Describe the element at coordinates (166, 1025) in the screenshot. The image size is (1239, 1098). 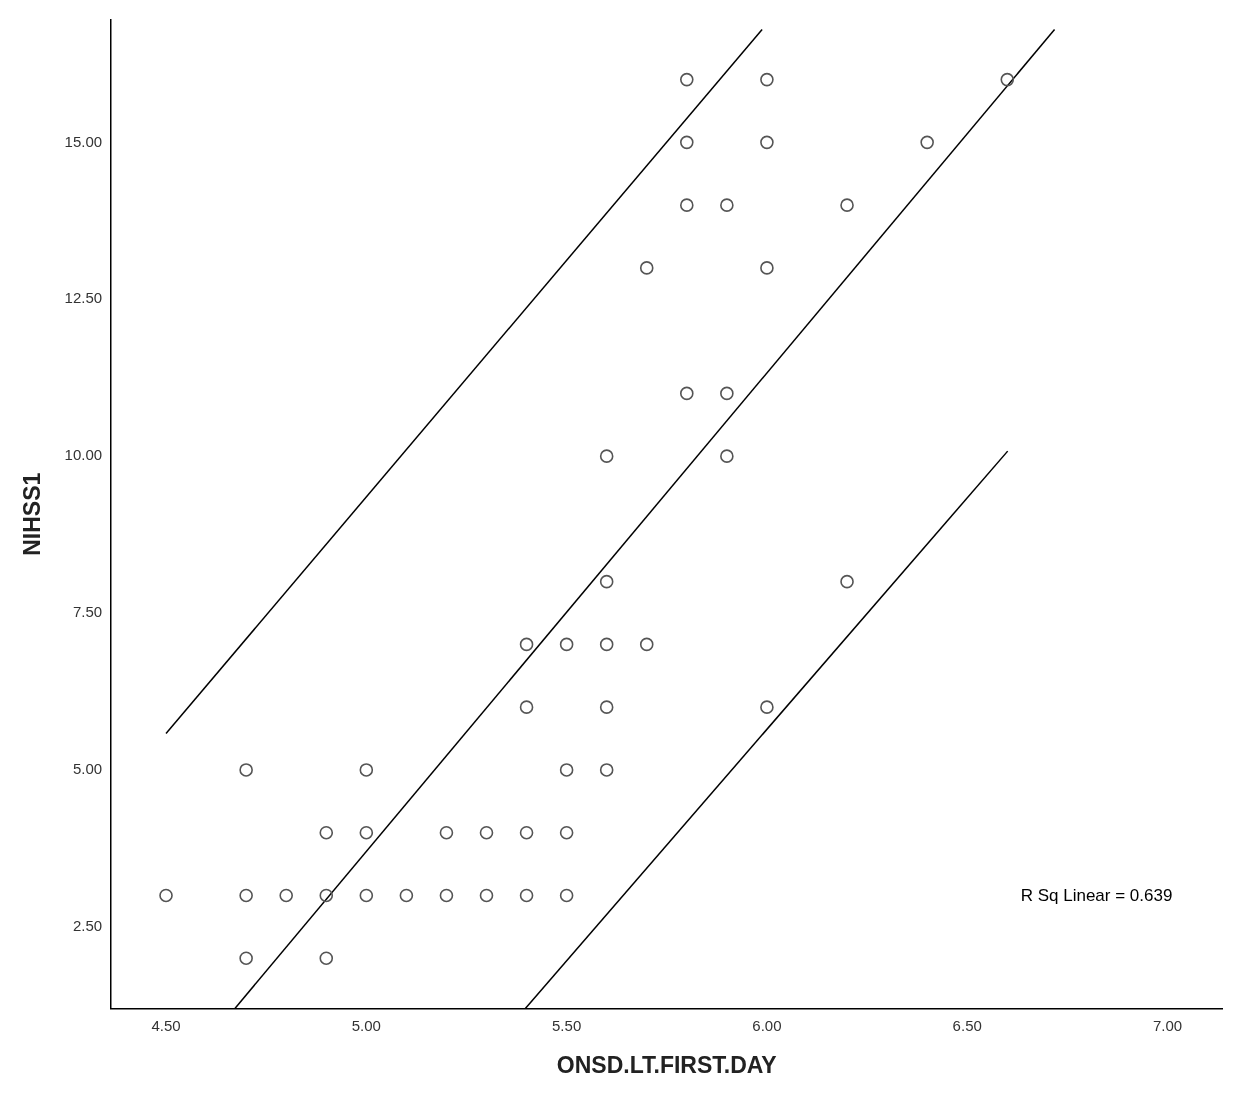
I see `x-tick-label: 4.50` at that location.